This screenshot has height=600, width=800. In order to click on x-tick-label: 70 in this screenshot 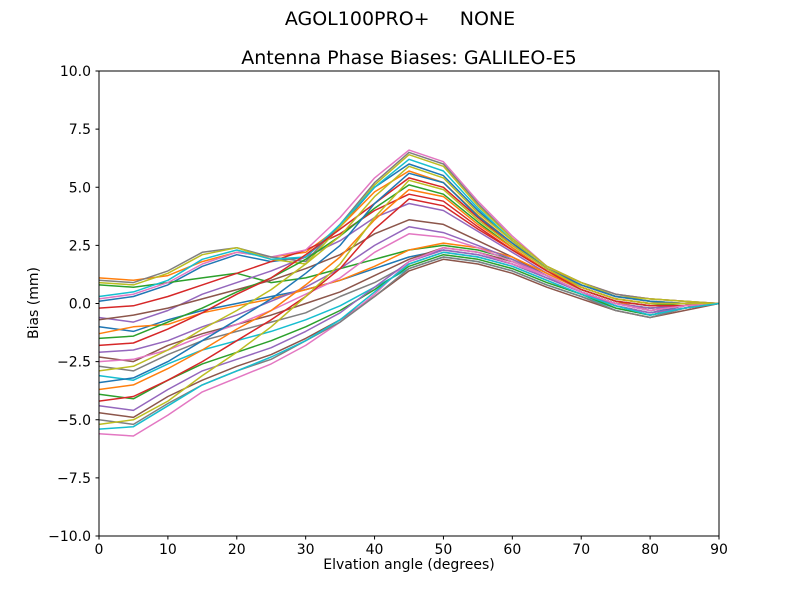, I will do `click(581, 550)`.